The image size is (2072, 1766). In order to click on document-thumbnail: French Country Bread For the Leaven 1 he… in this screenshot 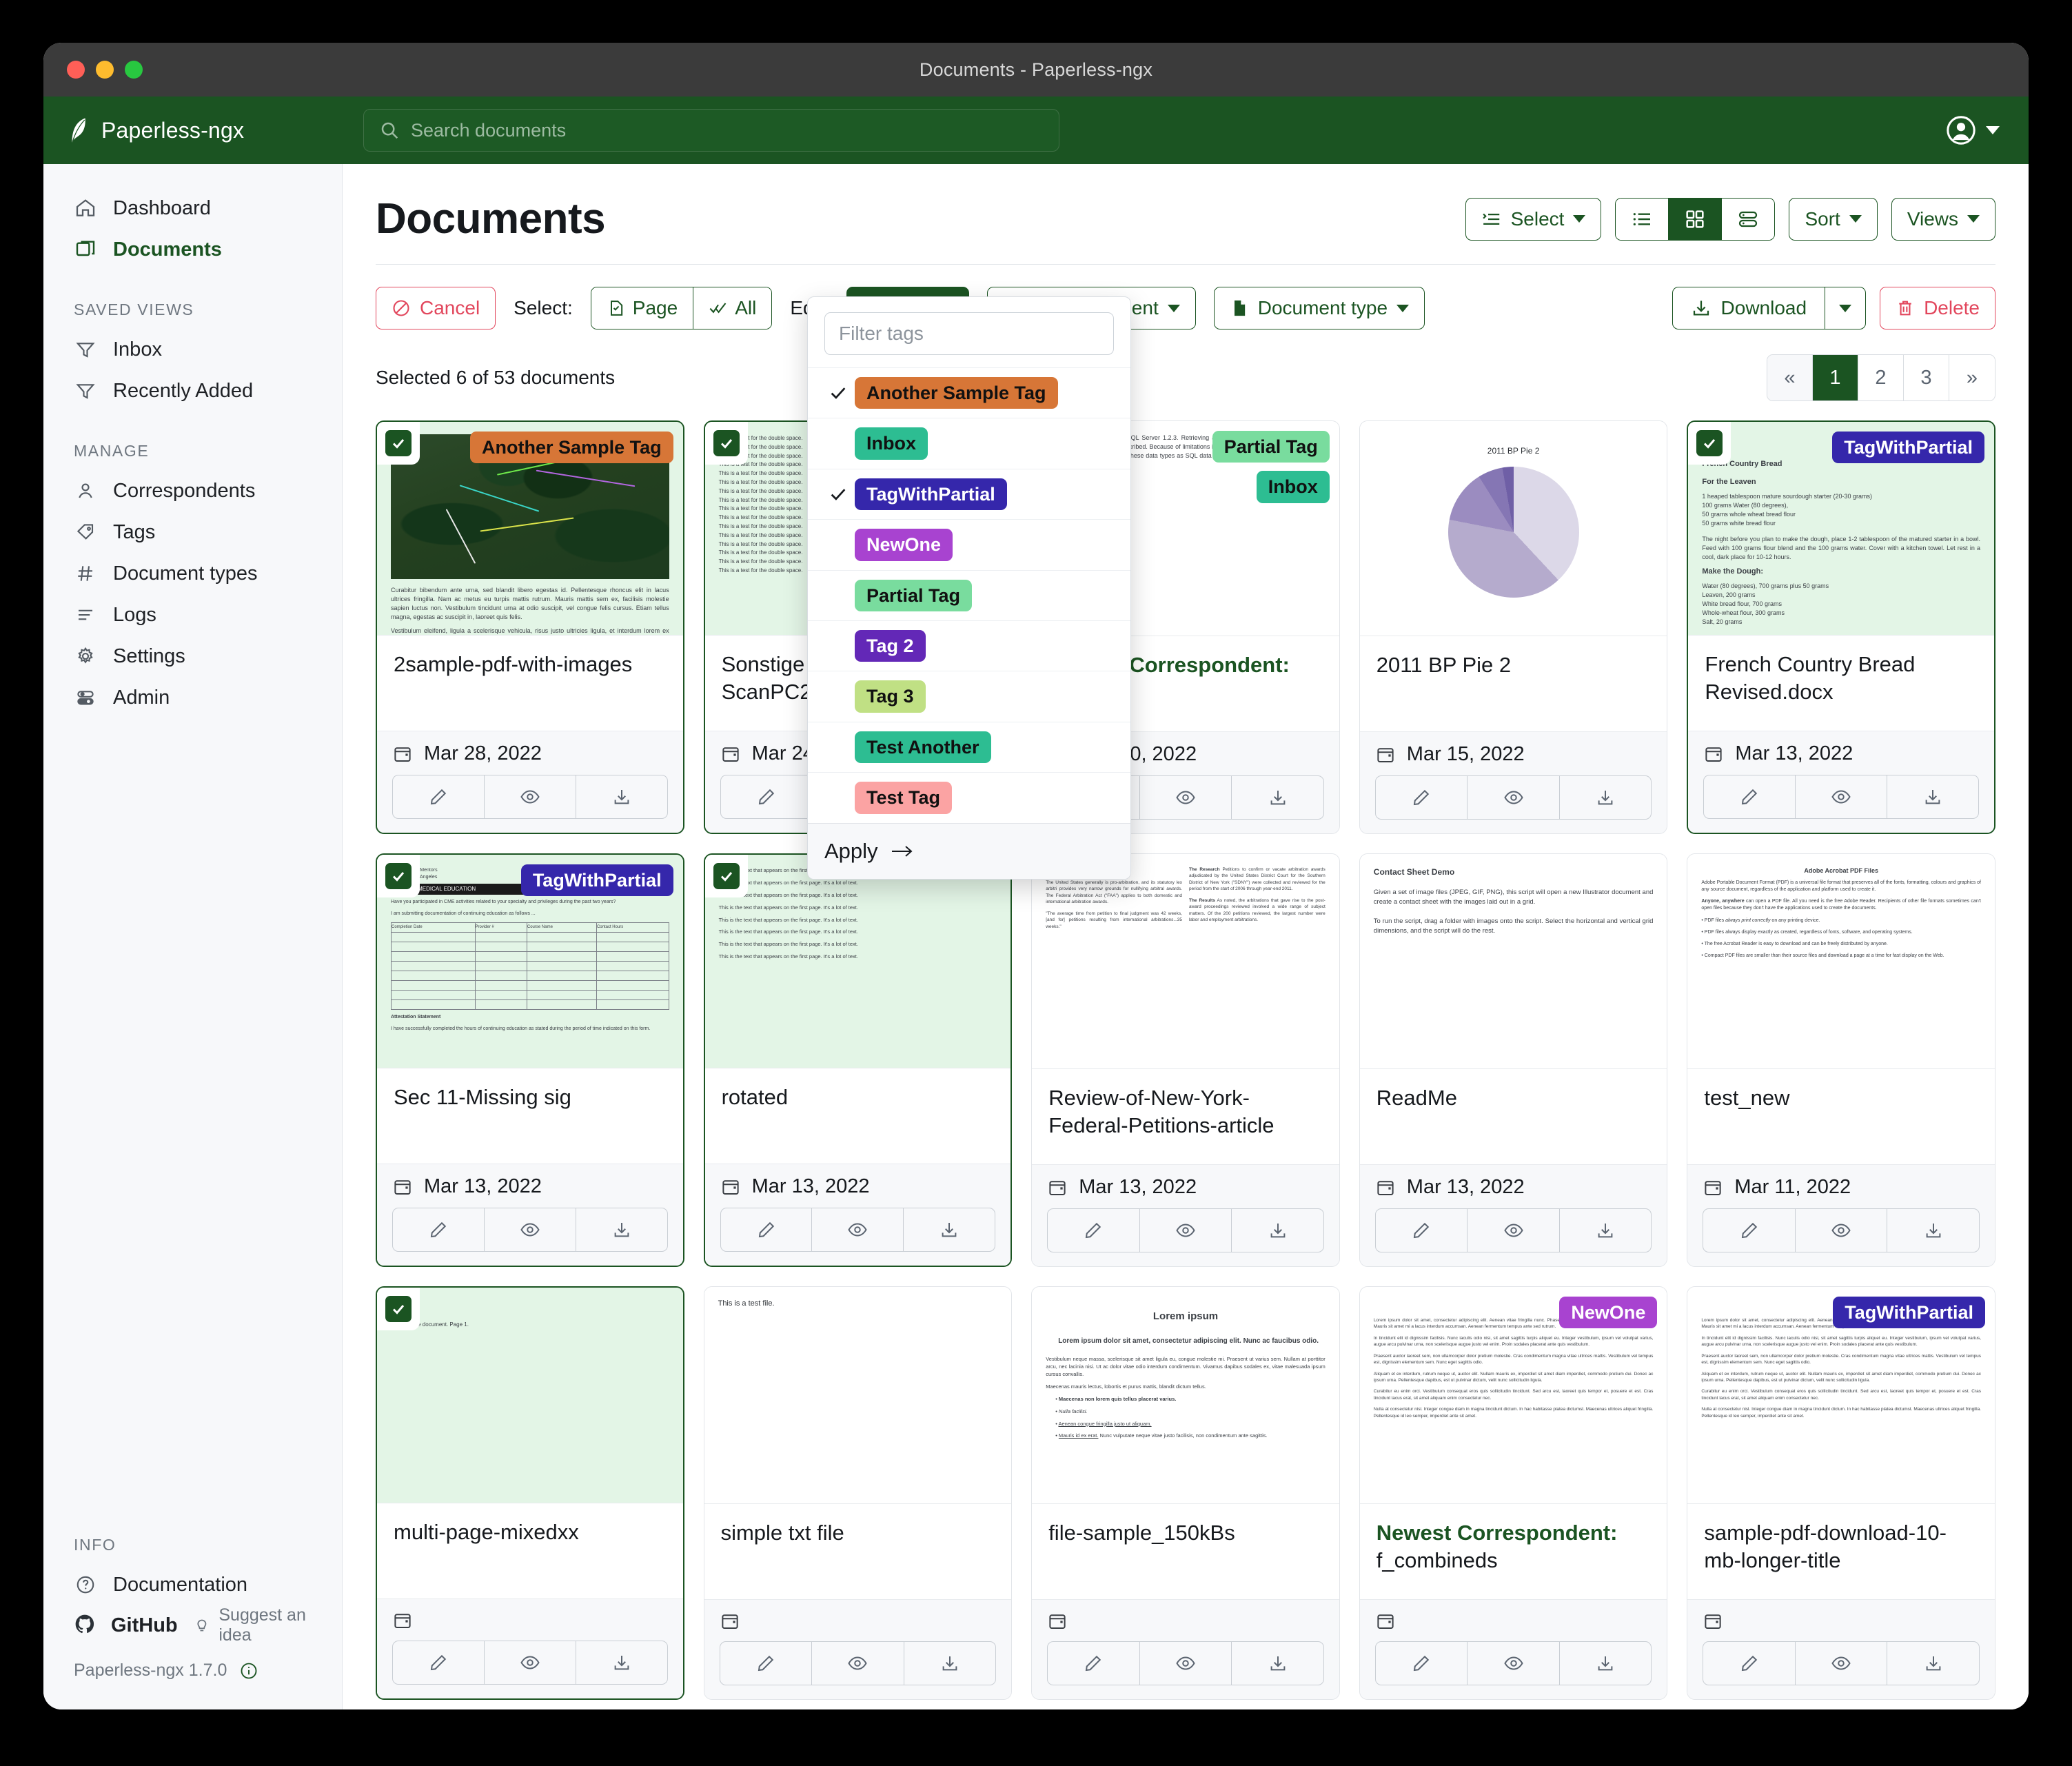, I will do `click(1841, 529)`.